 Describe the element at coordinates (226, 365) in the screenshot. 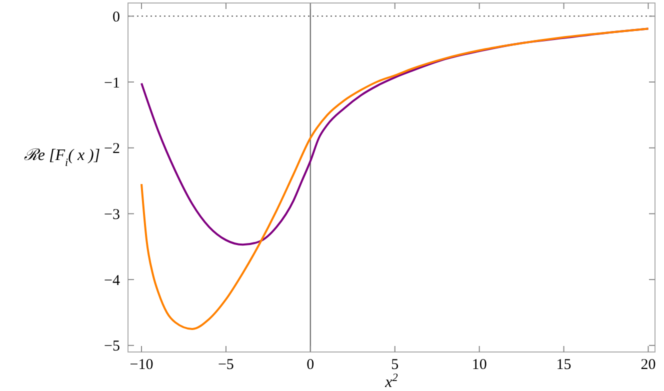

I see `x-tick-label: −5` at that location.